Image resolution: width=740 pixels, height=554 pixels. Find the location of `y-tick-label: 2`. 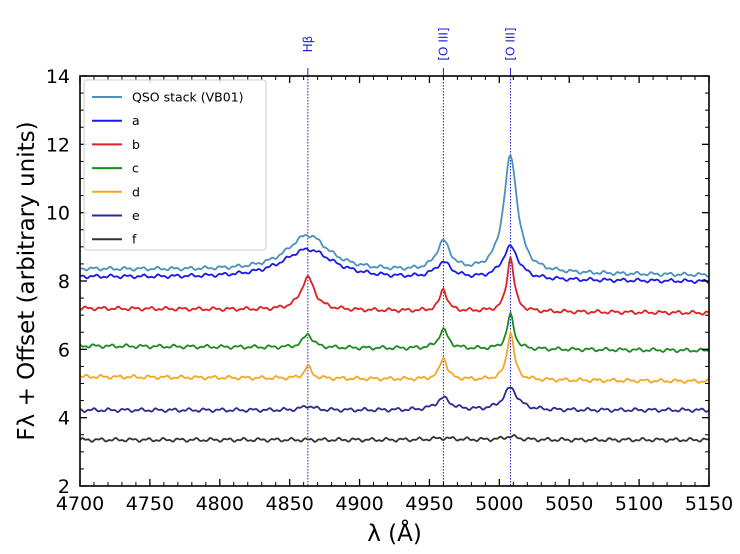

y-tick-label: 2 is located at coordinates (64, 487).